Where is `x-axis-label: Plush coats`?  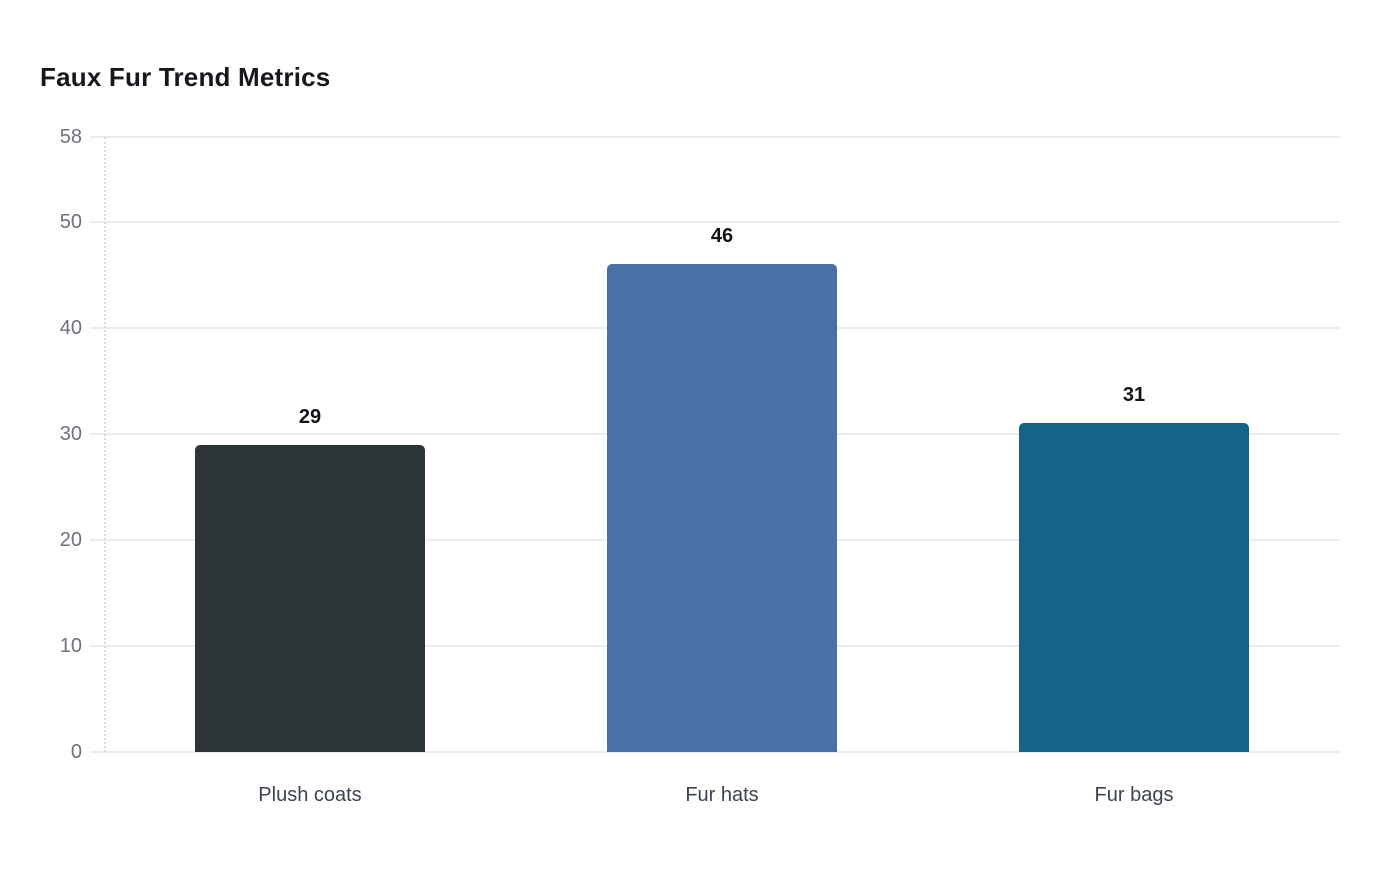
x-axis-label: Plush coats is located at coordinates (310, 795).